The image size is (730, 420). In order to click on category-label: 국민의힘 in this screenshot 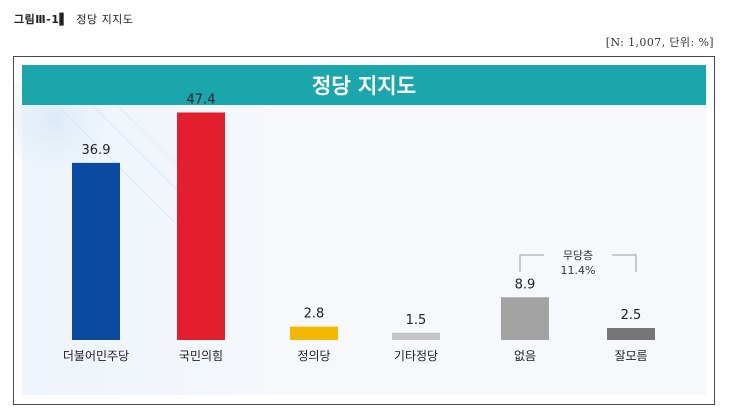, I will do `click(201, 356)`.